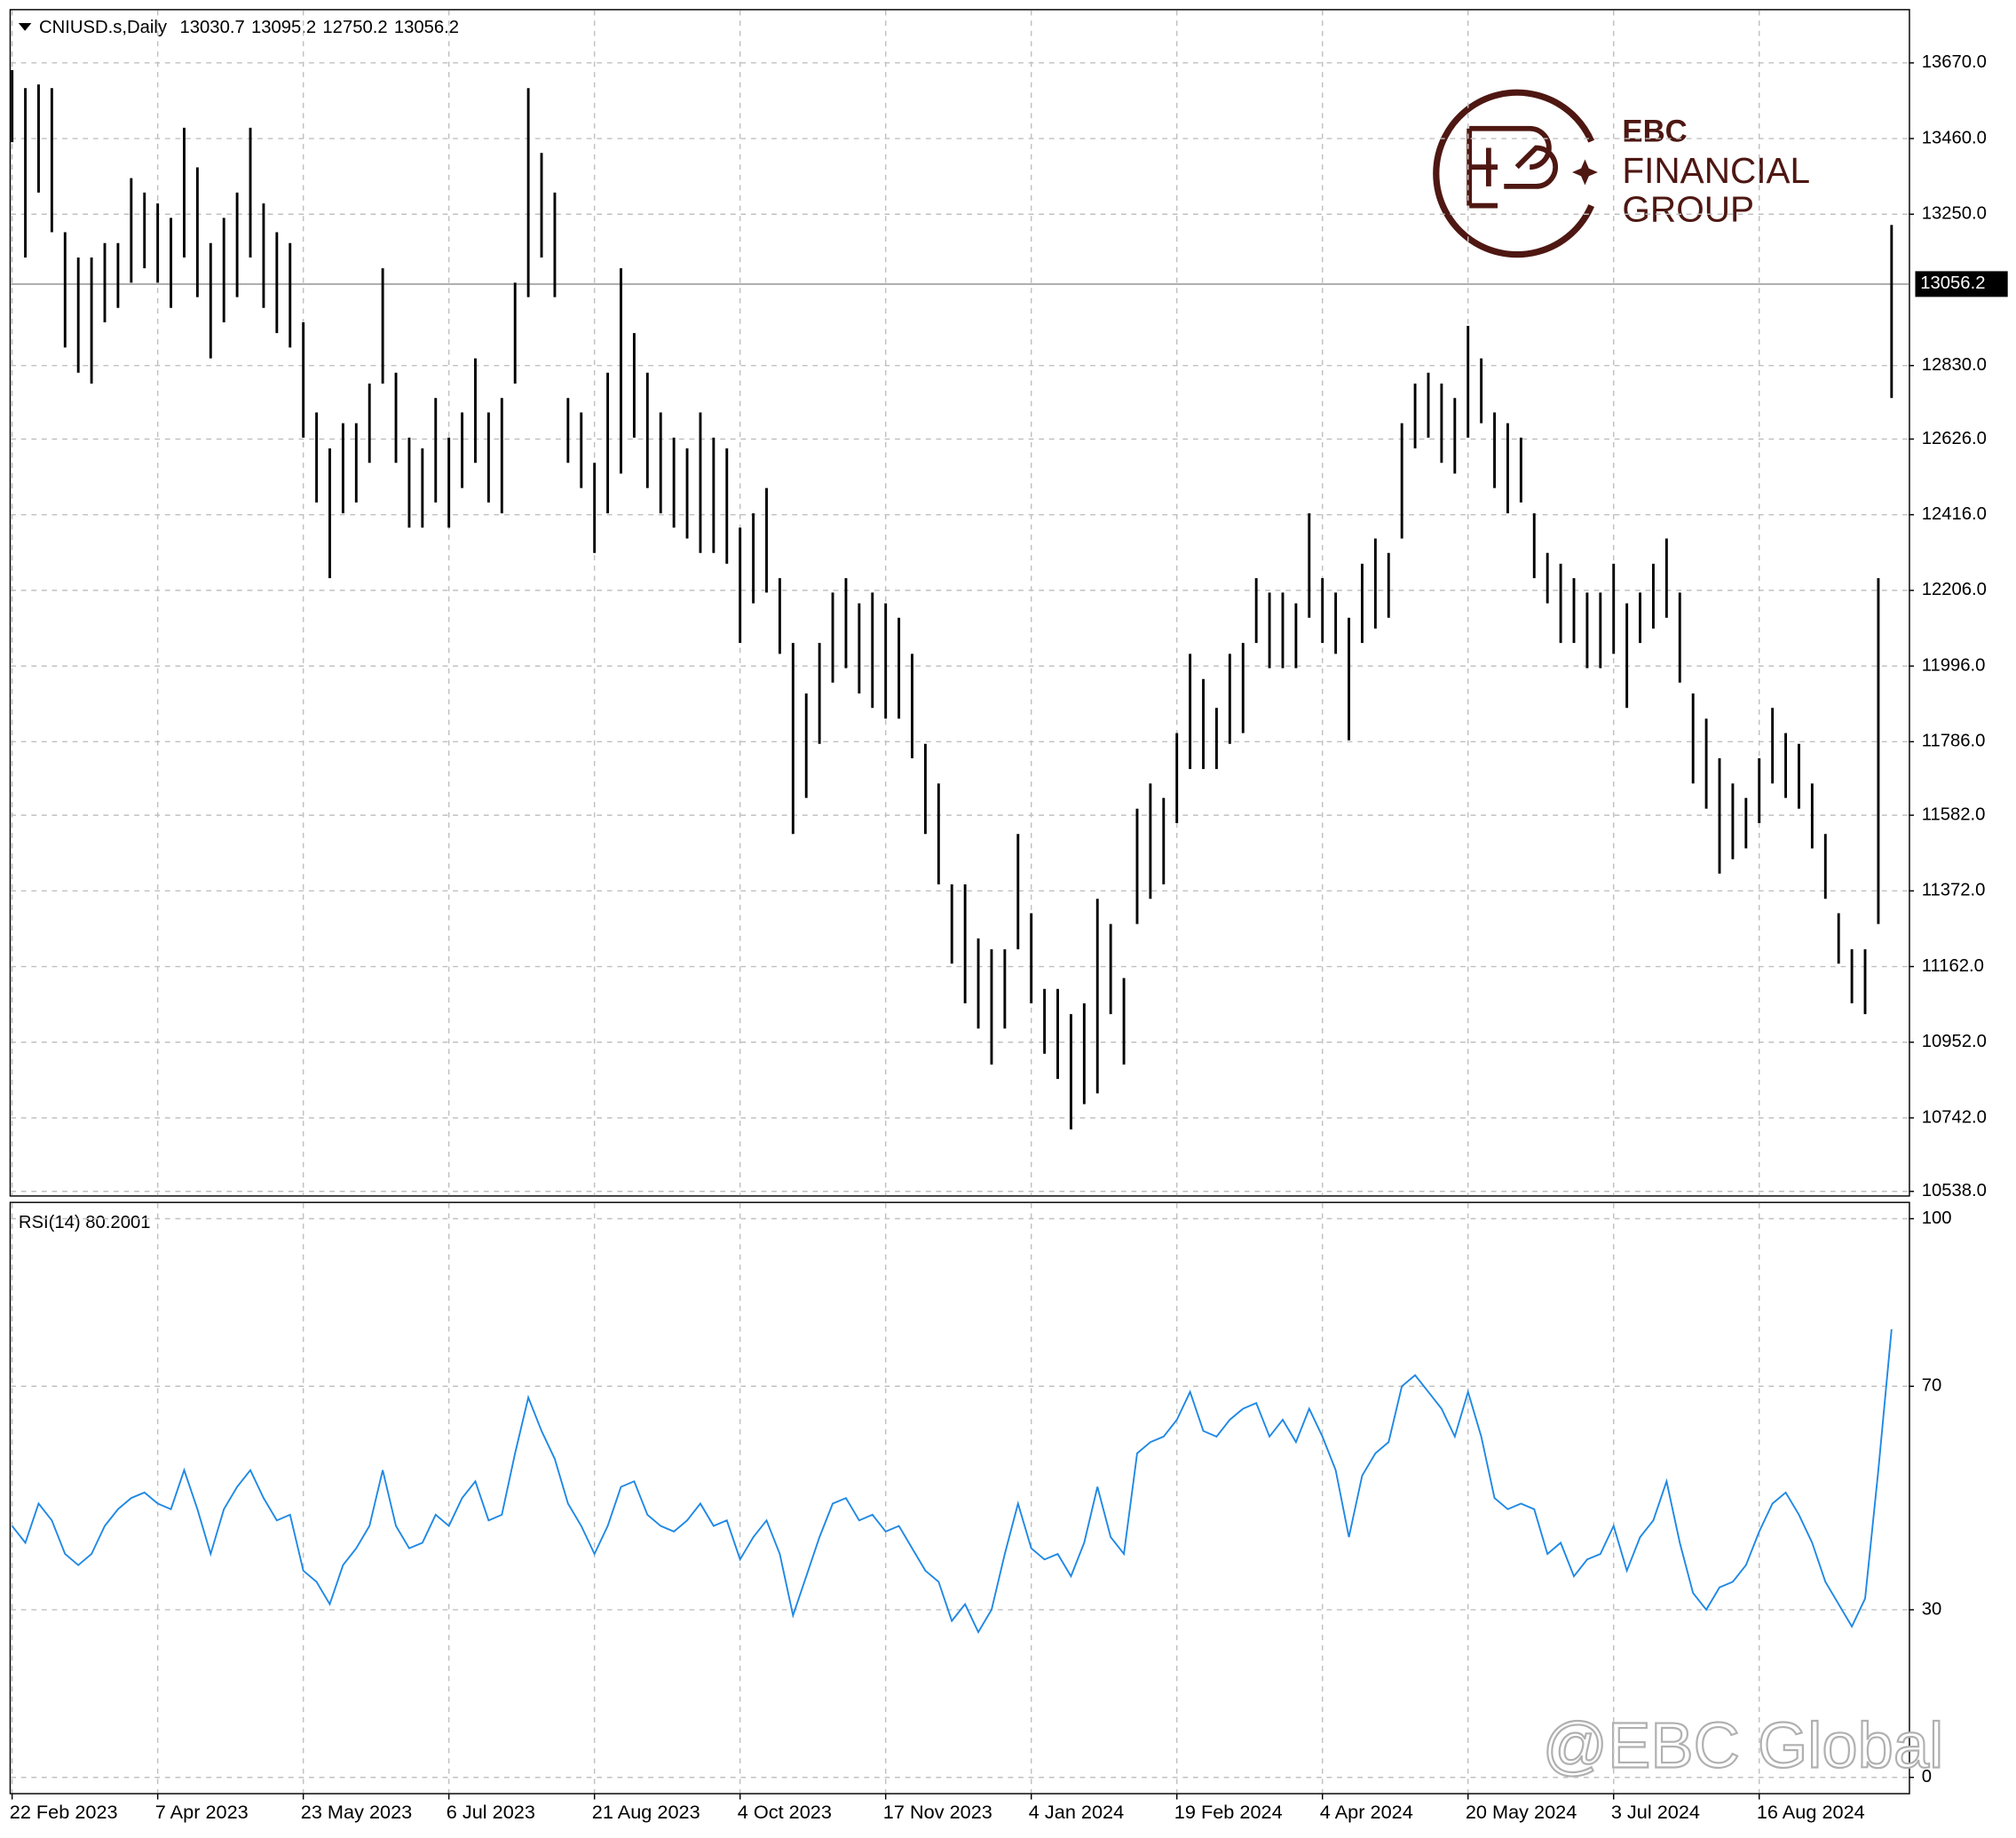  What do you see at coordinates (284, 27) in the screenshot?
I see `header-value: 13095.2` at bounding box center [284, 27].